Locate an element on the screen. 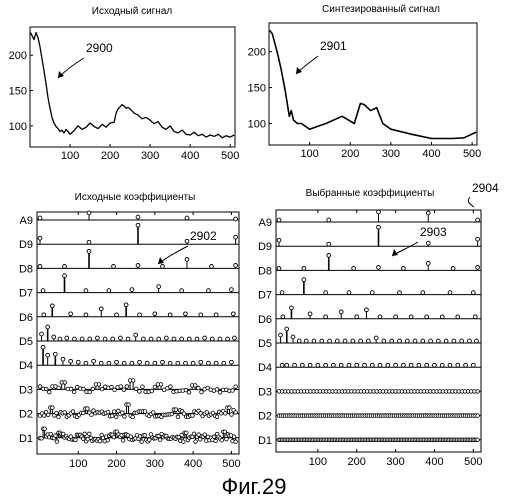 The width and height of the screenshot is (509, 500). x-tick-label: 300 is located at coordinates (395, 462).